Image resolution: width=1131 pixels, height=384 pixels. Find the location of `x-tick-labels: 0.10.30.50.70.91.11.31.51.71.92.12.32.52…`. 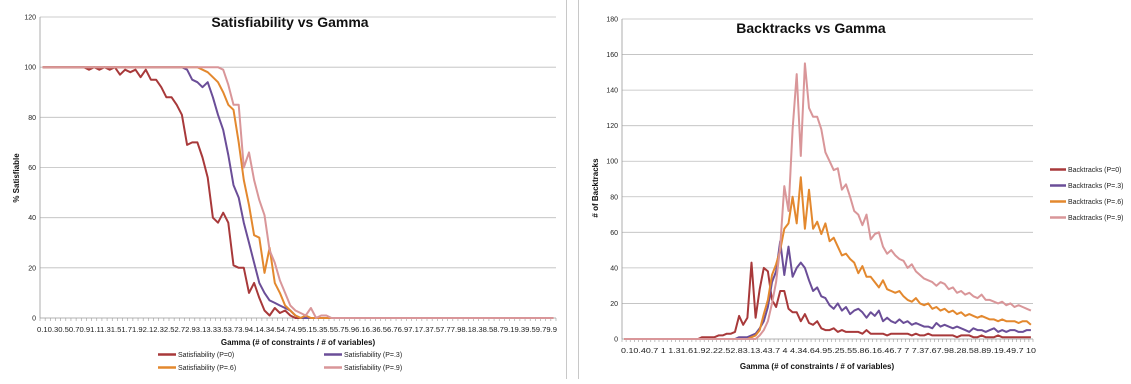

x-tick-labels: 0.10.30.50.70.91.11.31.51.71.92.12.32.52… is located at coordinates (297, 330).